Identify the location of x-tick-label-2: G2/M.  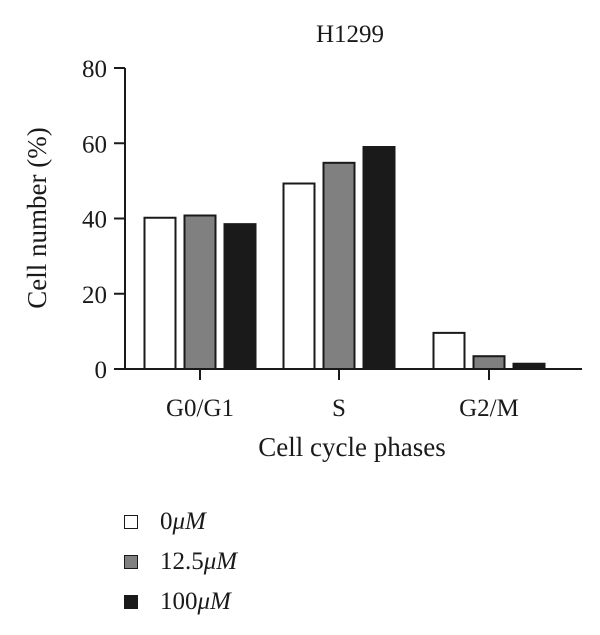
(489, 408).